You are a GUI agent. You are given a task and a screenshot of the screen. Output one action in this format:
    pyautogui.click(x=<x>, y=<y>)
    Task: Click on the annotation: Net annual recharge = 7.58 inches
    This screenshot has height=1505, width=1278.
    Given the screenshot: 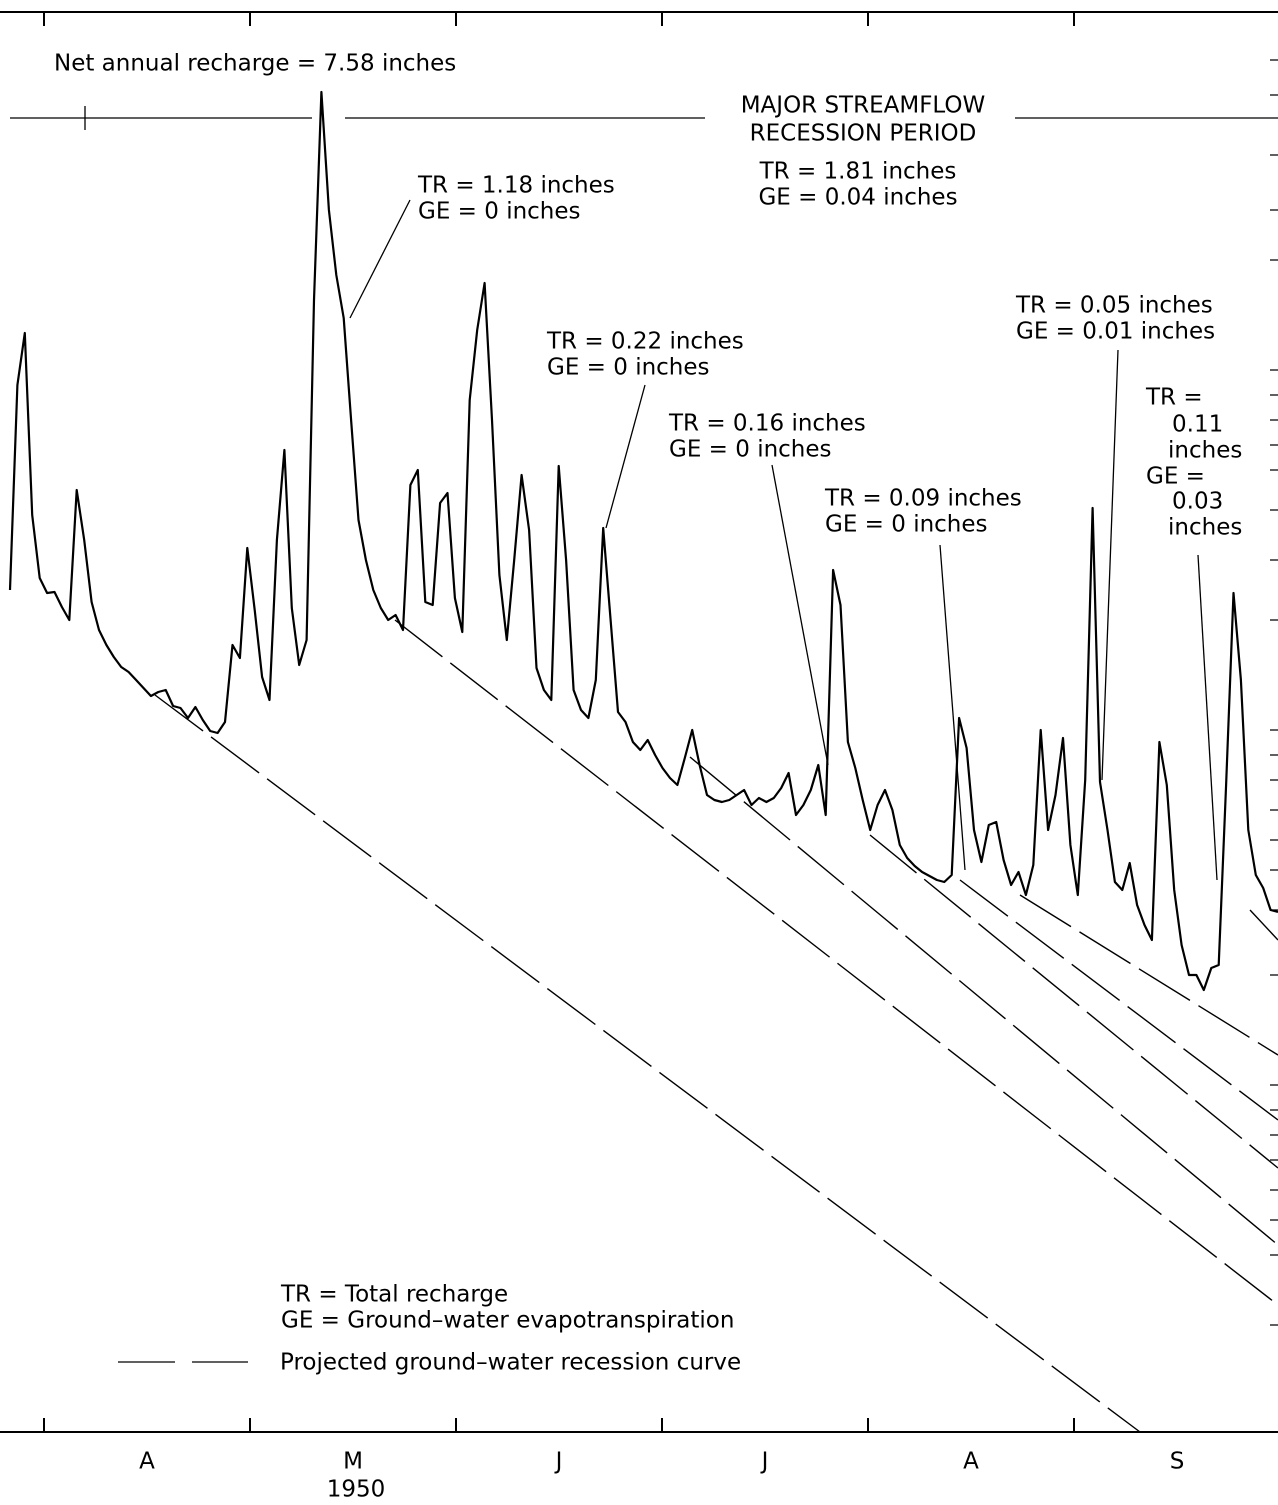 What is the action you would take?
    pyautogui.click(x=255, y=64)
    